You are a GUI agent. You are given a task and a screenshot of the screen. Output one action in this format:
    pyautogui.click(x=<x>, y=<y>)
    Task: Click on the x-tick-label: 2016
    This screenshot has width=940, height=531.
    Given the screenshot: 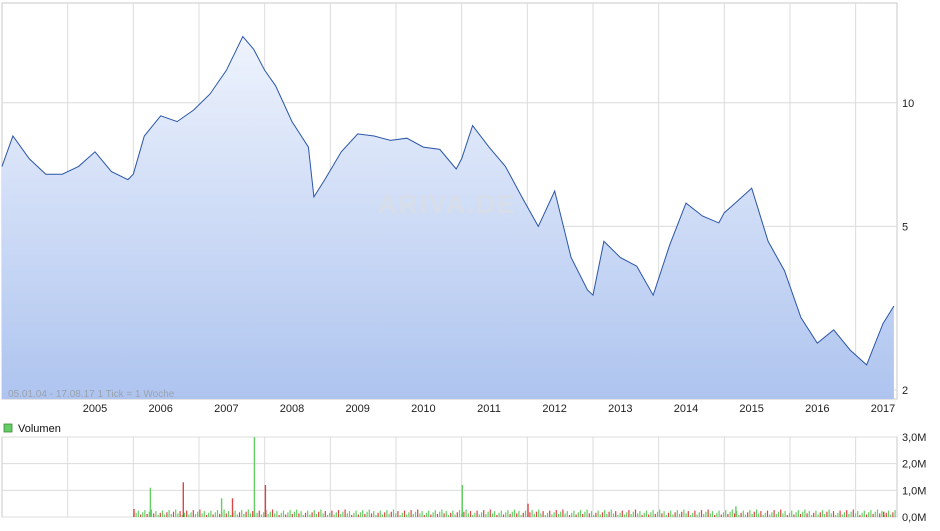 What is the action you would take?
    pyautogui.click(x=817, y=409)
    